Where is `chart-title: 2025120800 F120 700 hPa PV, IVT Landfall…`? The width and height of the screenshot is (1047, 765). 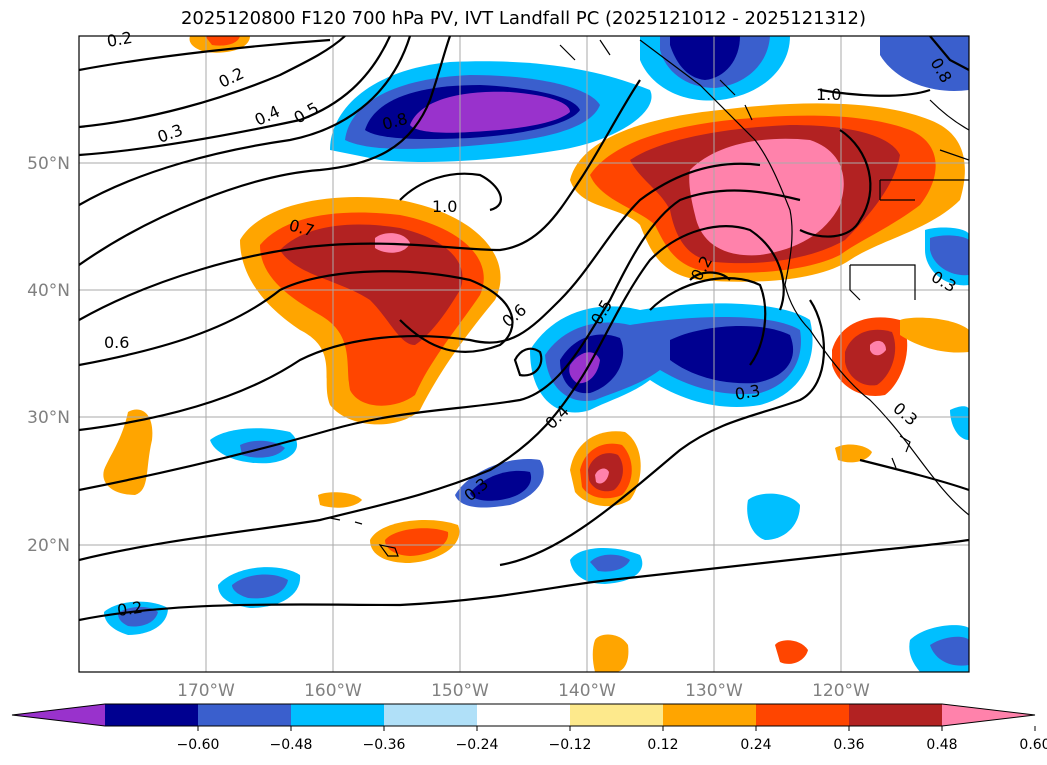 chart-title: 2025120800 F120 700 hPa PV, IVT Landfall… is located at coordinates (523, 18).